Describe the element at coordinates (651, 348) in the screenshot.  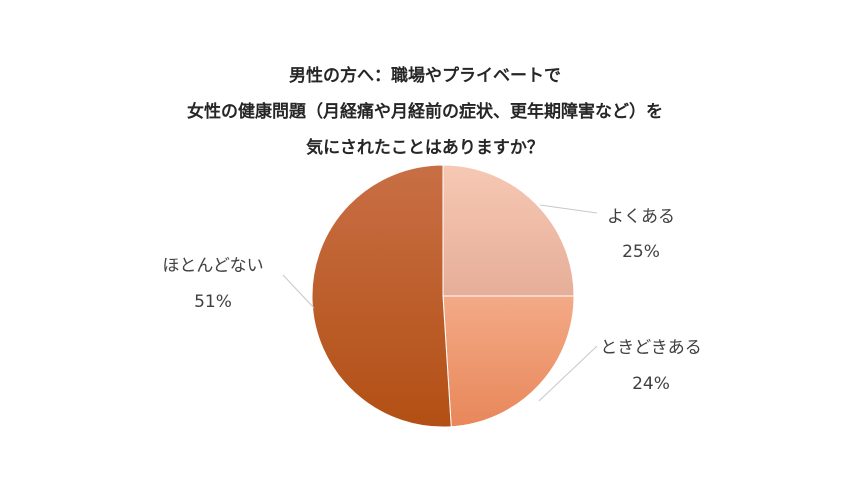
I see `slice-label-2: ときどきある` at that location.